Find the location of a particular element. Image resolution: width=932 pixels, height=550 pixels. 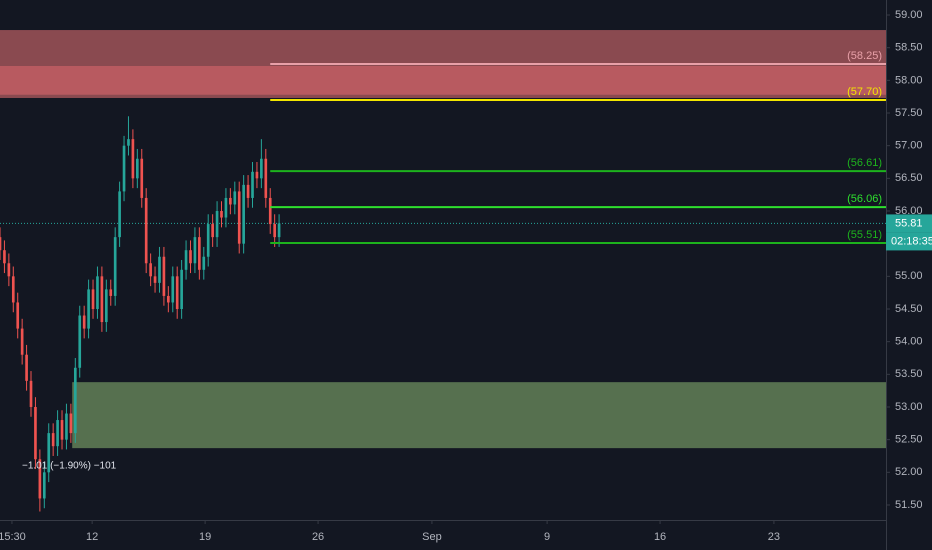

y-tick-label: 55.00 is located at coordinates (909, 276).